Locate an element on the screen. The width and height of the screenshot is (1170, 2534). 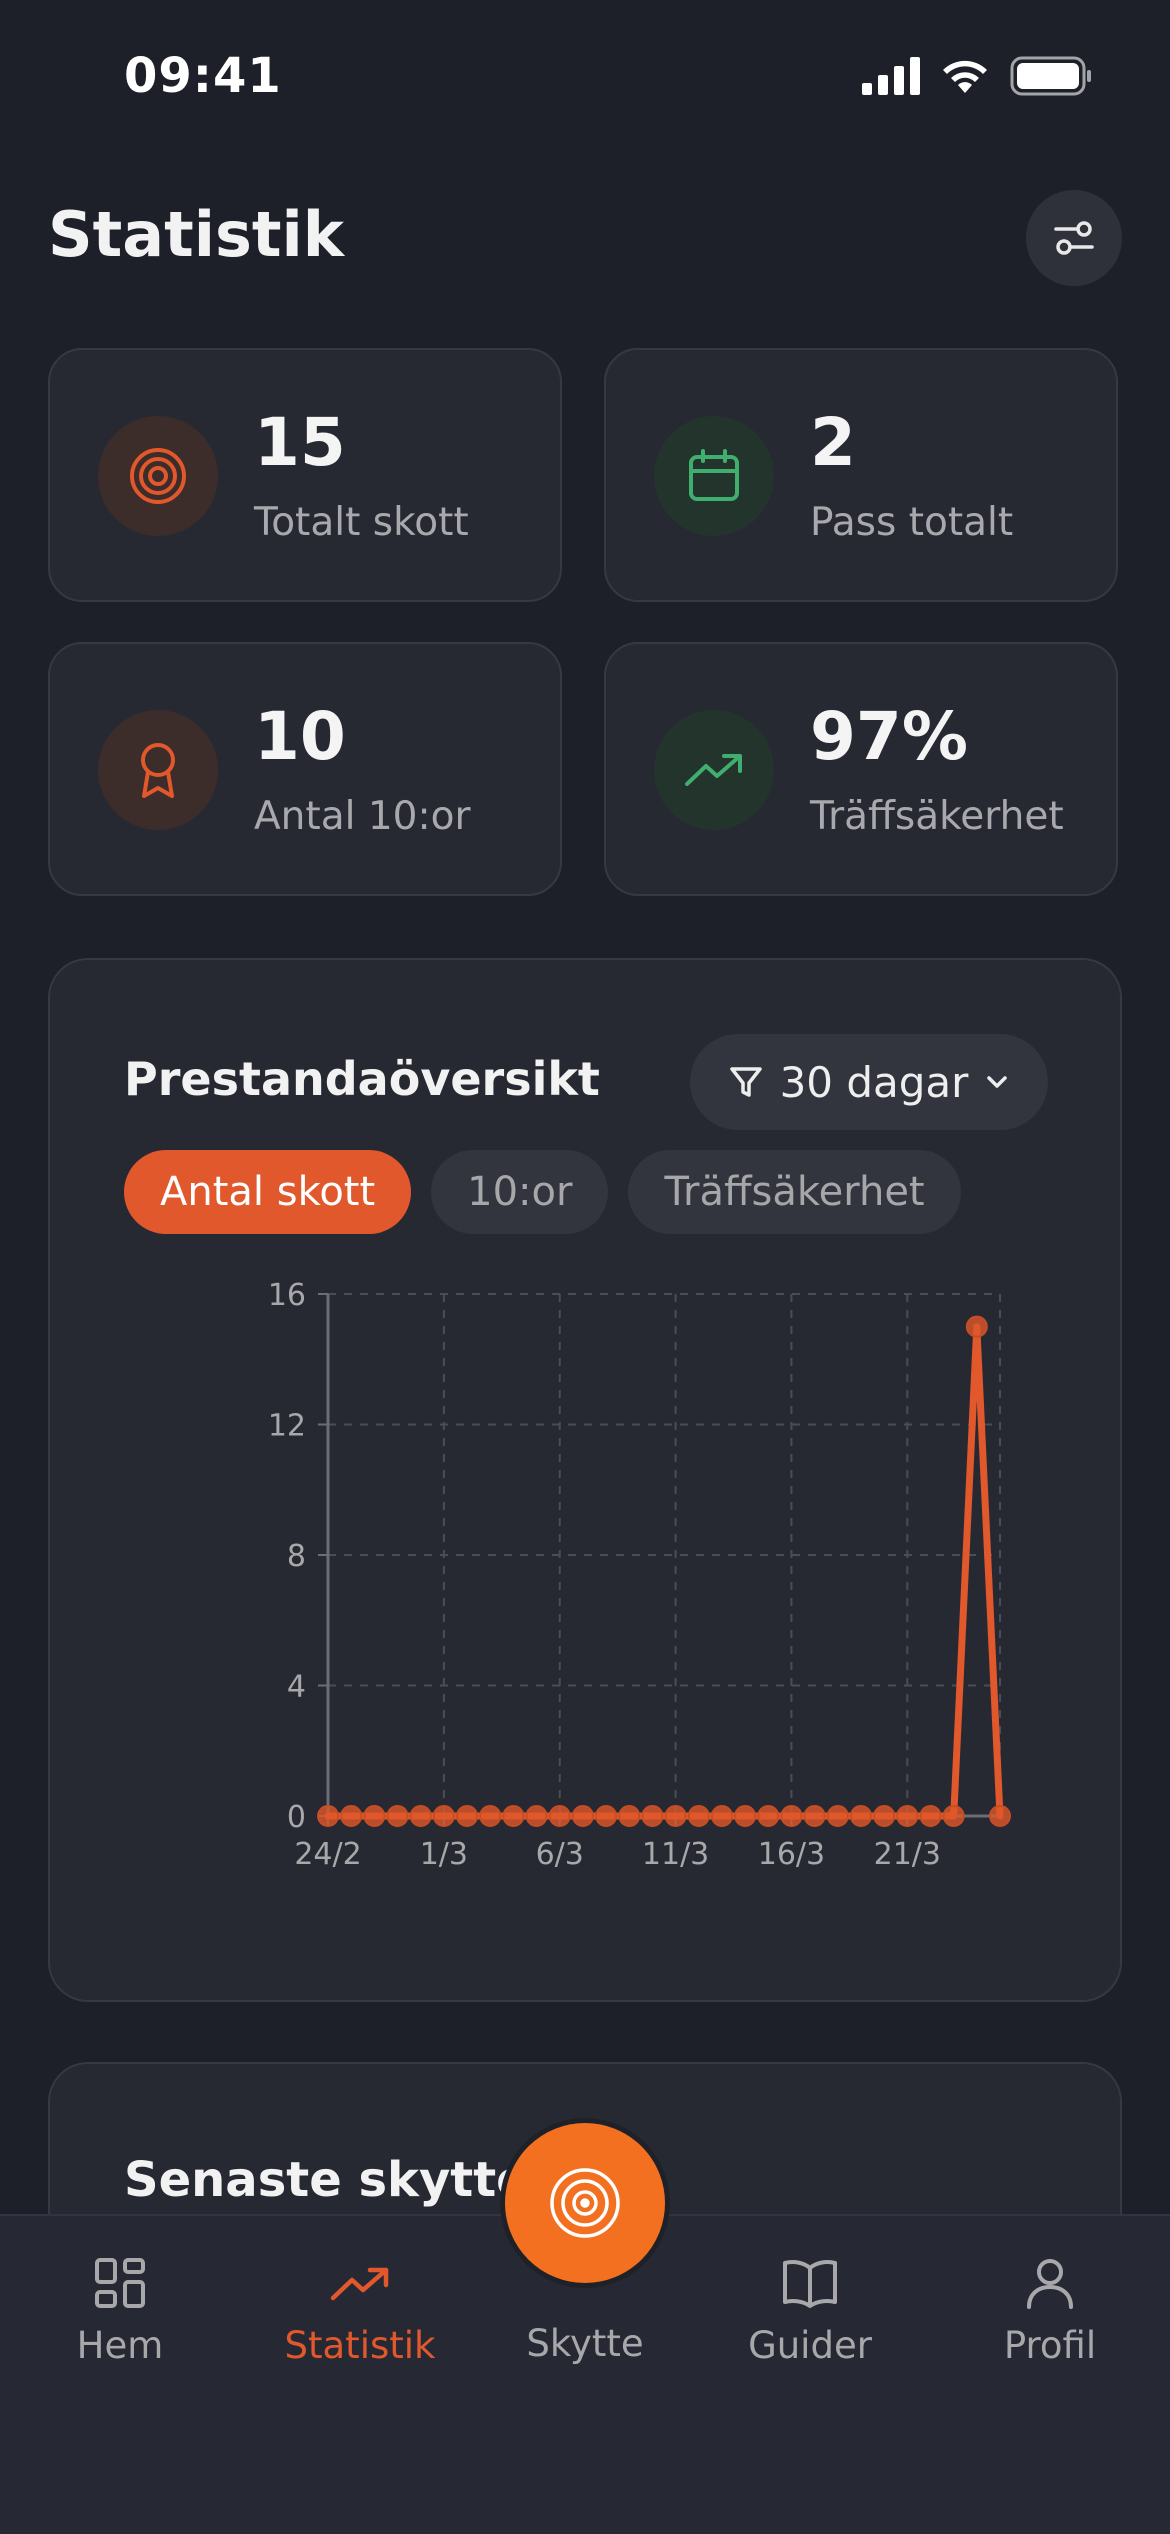
y-tick-label: 4 is located at coordinates (296, 1687).